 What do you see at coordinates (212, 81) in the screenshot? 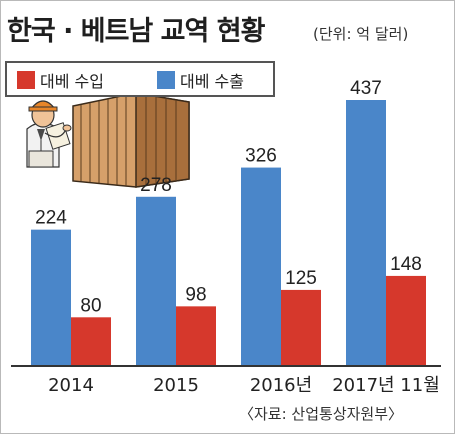
I see `legend-label-export: 대베 수출` at bounding box center [212, 81].